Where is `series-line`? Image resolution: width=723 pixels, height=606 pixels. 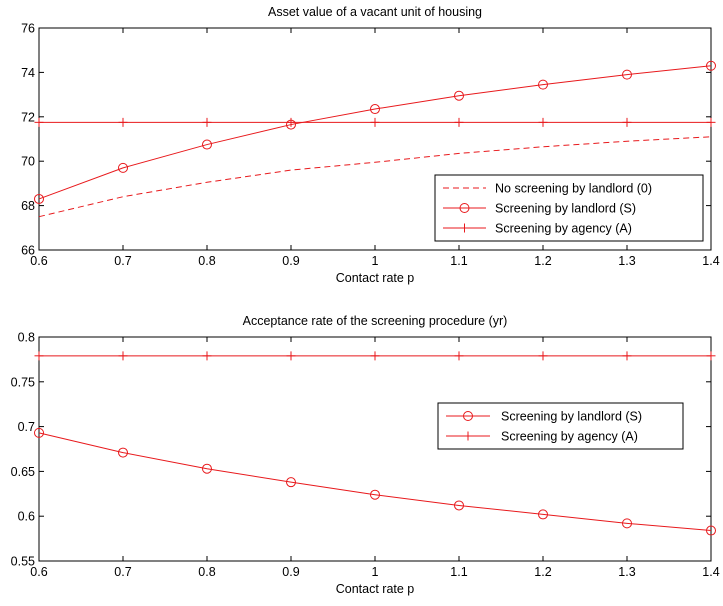 series-line is located at coordinates (375, 177).